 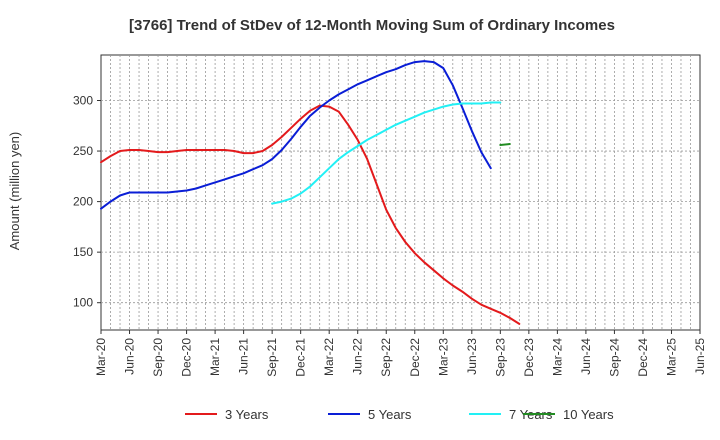 I want to click on x-tick-label: Jun-22, so click(x=358, y=356).